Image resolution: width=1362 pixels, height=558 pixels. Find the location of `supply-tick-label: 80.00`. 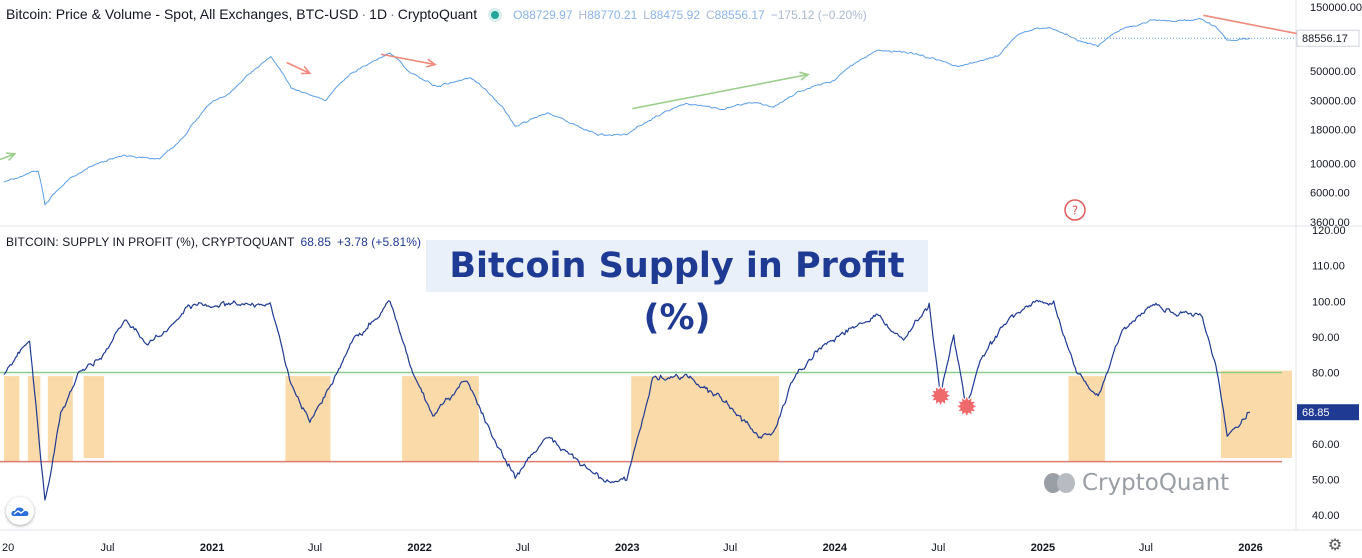

supply-tick-label: 80.00 is located at coordinates (1326, 374).